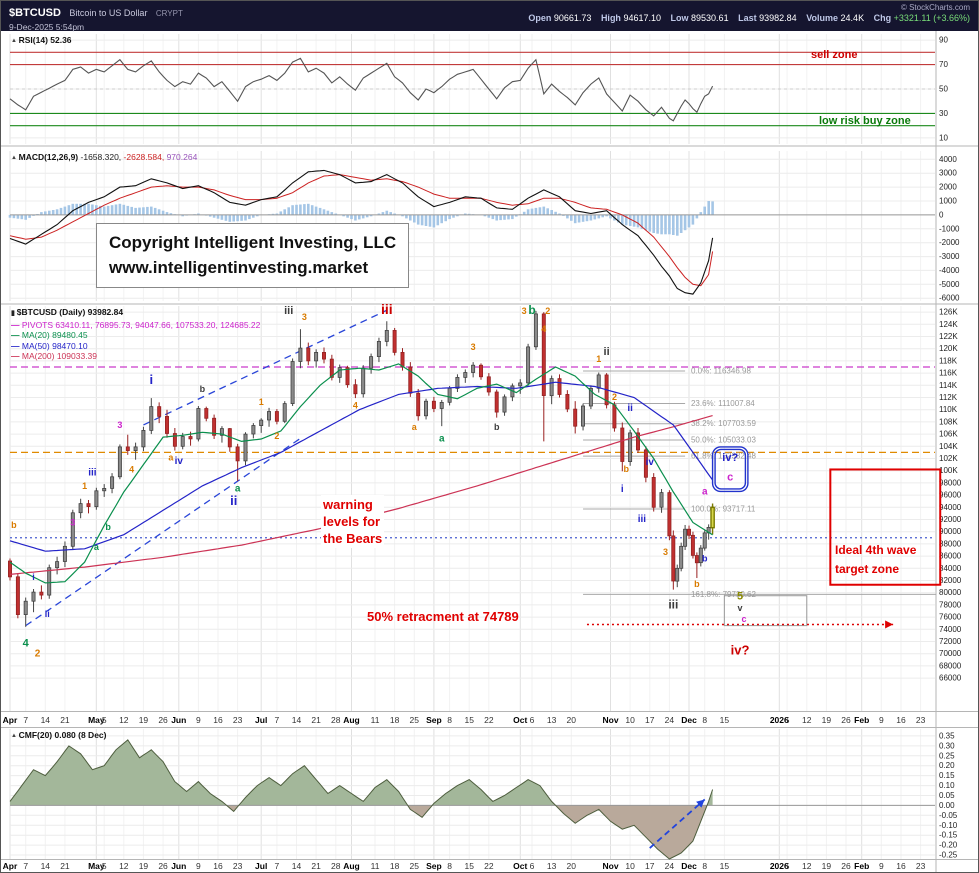 The width and height of the screenshot is (979, 873). I want to click on cmf-ytick: 0.20, so click(947, 765).